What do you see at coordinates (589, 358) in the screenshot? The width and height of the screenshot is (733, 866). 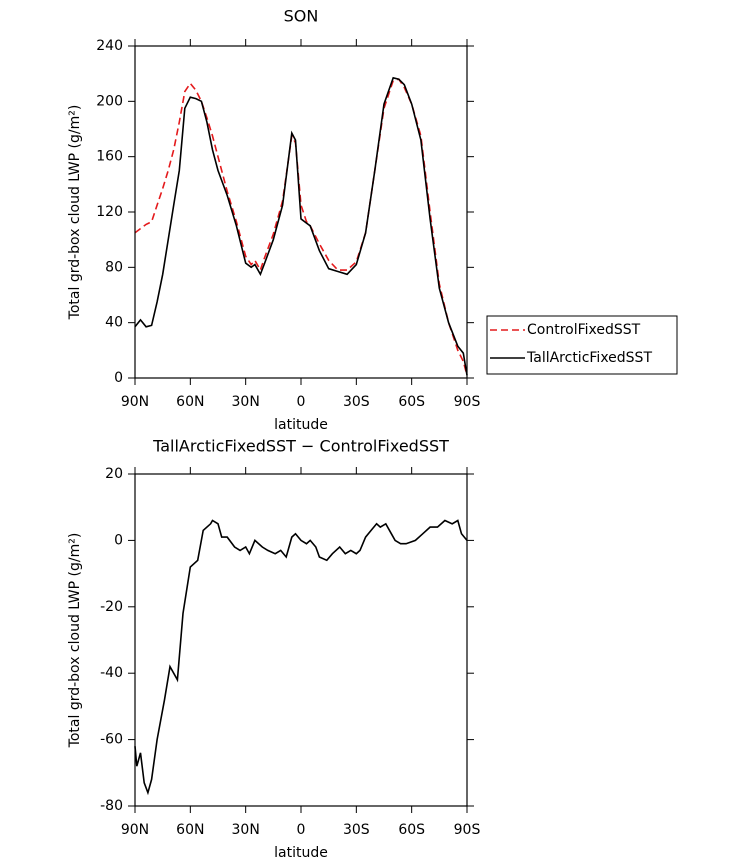 I see `legend-label: TallArcticFixedSST` at bounding box center [589, 358].